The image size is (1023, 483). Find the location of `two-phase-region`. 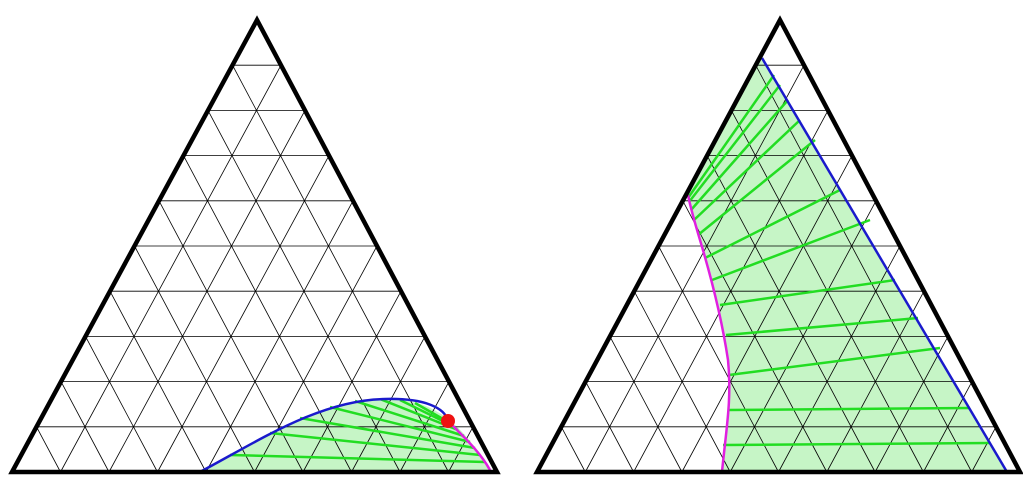

two-phase-region is located at coordinates (345, 435).